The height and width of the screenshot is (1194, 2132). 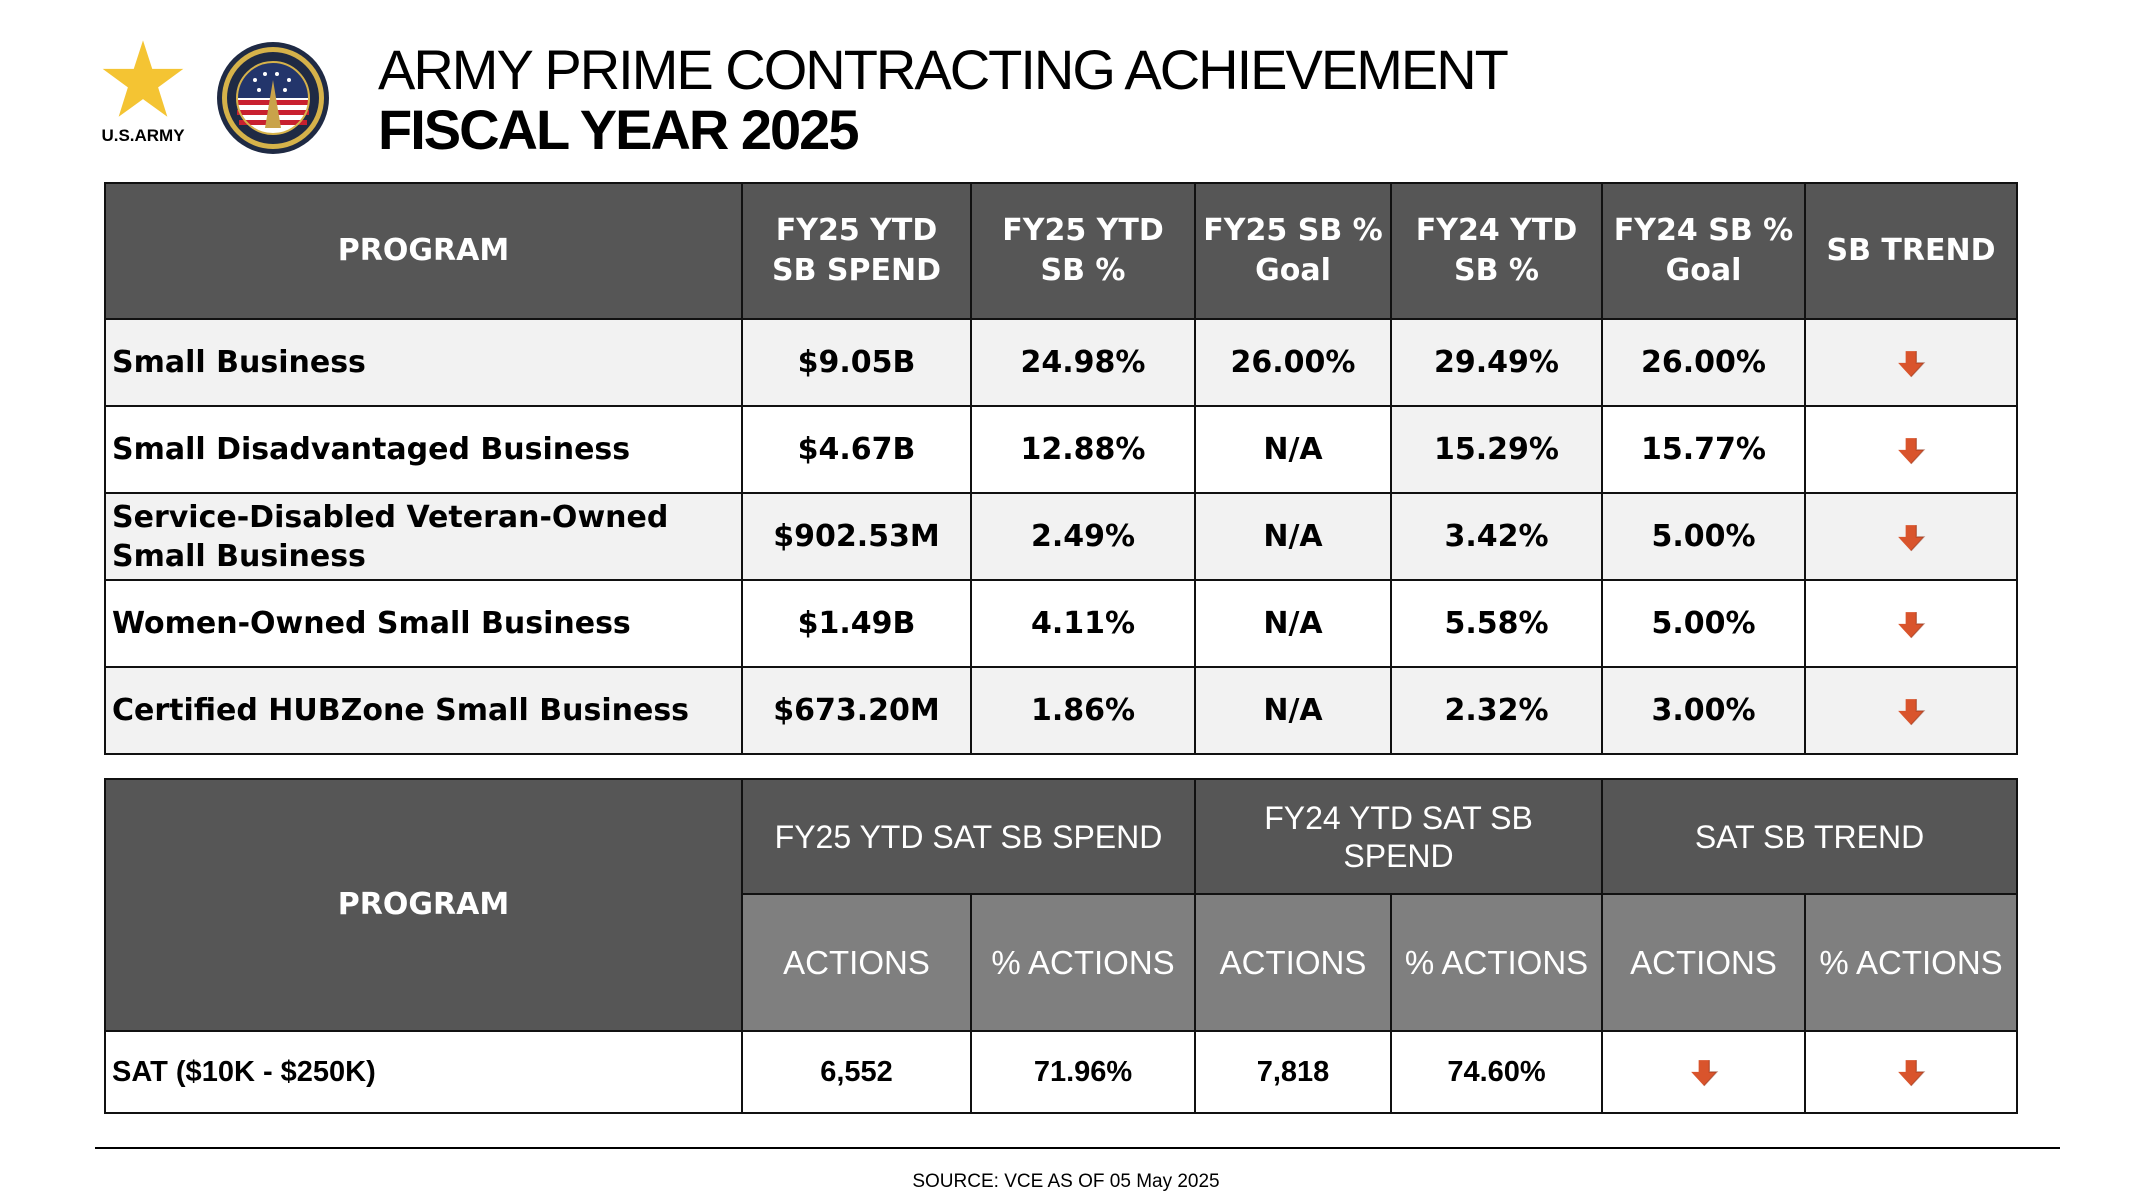 I want to click on trend-pct-actions, so click(x=1911, y=1072).